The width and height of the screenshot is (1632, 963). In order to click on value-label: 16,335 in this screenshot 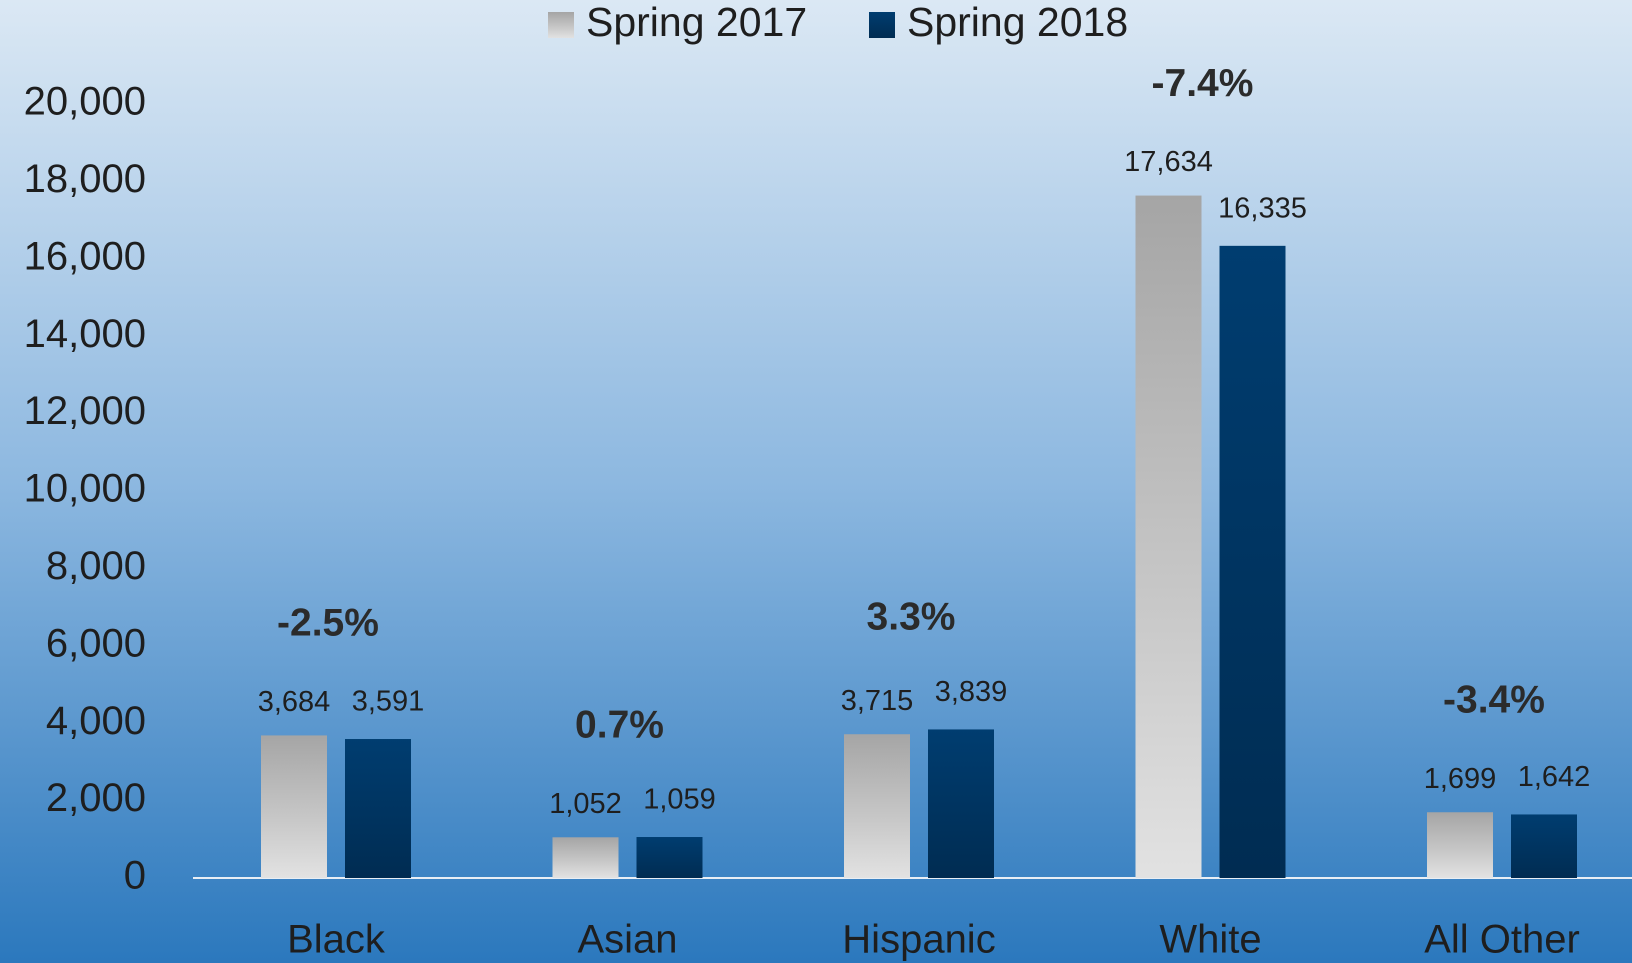, I will do `click(1262, 208)`.